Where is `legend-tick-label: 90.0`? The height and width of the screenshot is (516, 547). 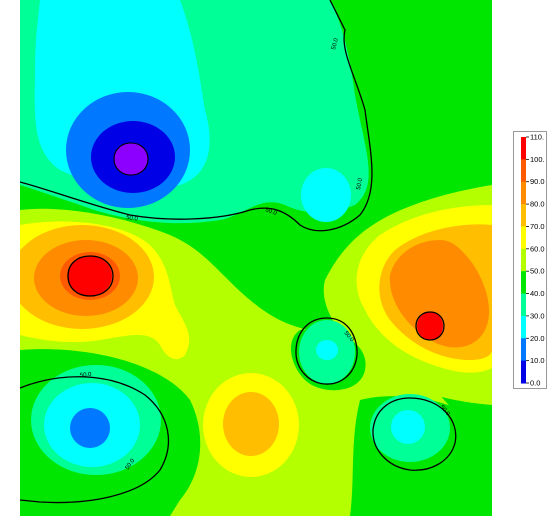 legend-tick-label: 90.0 is located at coordinates (537, 181).